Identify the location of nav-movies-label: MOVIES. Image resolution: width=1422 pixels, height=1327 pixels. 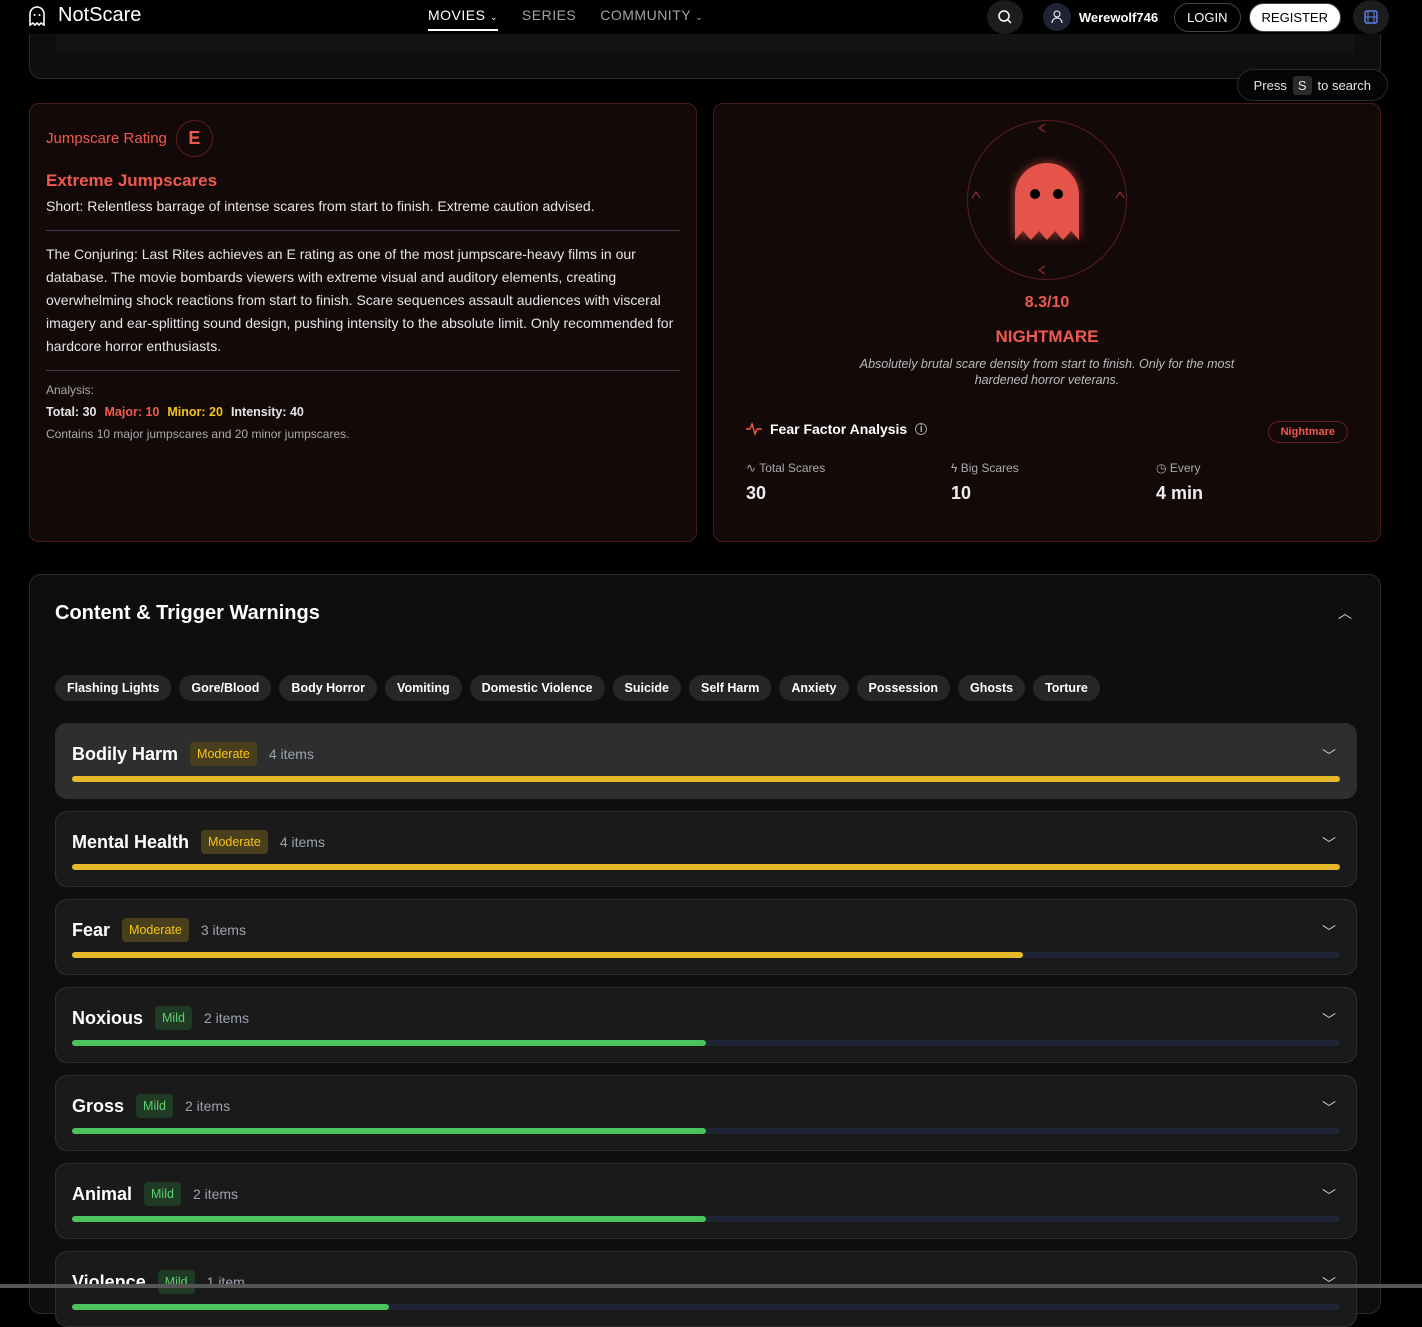
(457, 15).